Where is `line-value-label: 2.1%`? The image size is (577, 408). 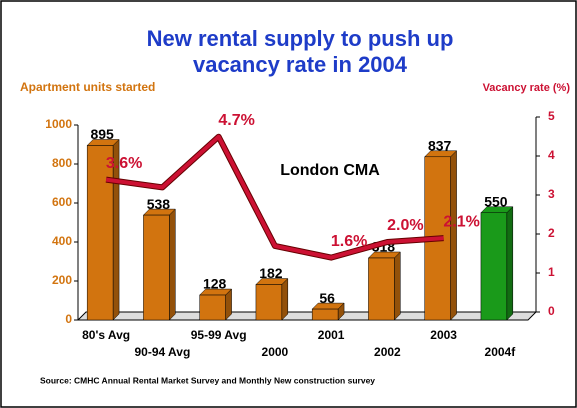
line-value-label: 2.1% is located at coordinates (461, 221).